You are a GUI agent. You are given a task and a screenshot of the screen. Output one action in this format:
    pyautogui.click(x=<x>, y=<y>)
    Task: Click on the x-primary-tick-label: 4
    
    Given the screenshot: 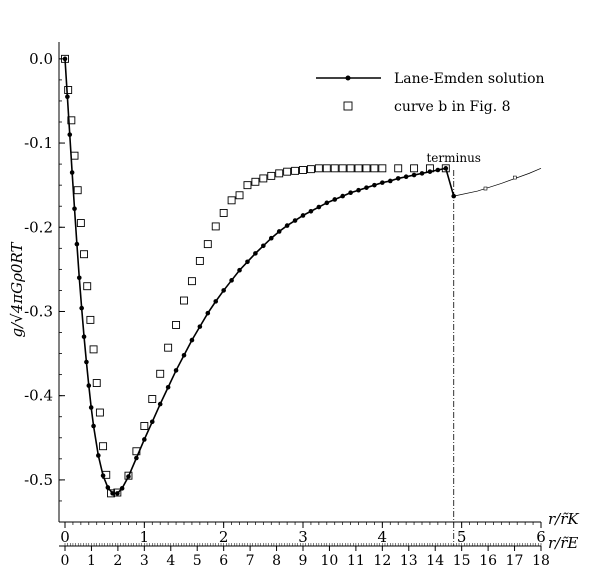 What is the action you would take?
    pyautogui.click(x=383, y=537)
    